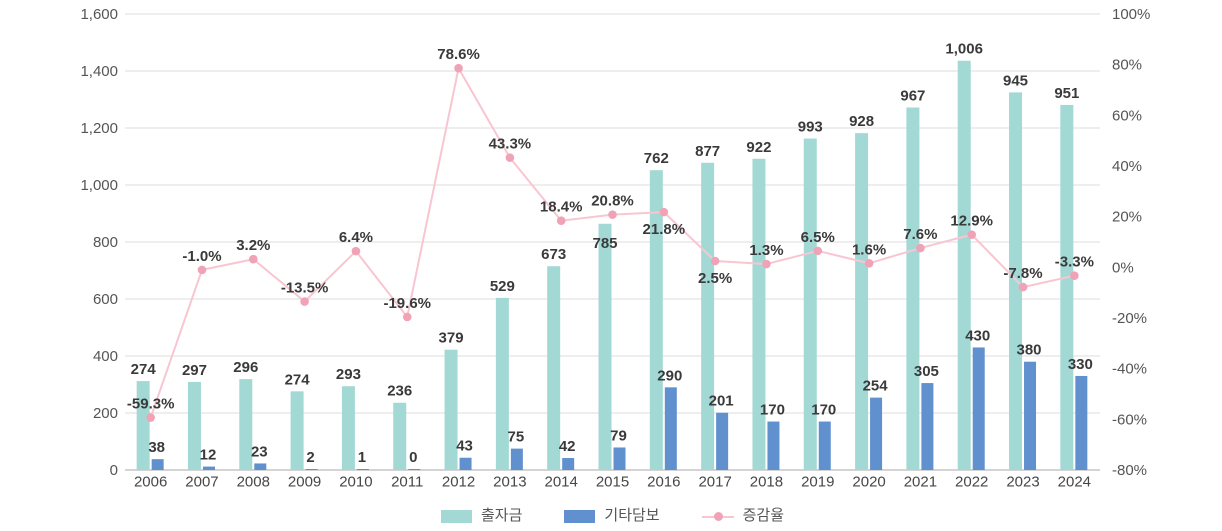 This screenshot has height=531, width=1222. I want to click on bar-label-primary: 762, so click(656, 158).